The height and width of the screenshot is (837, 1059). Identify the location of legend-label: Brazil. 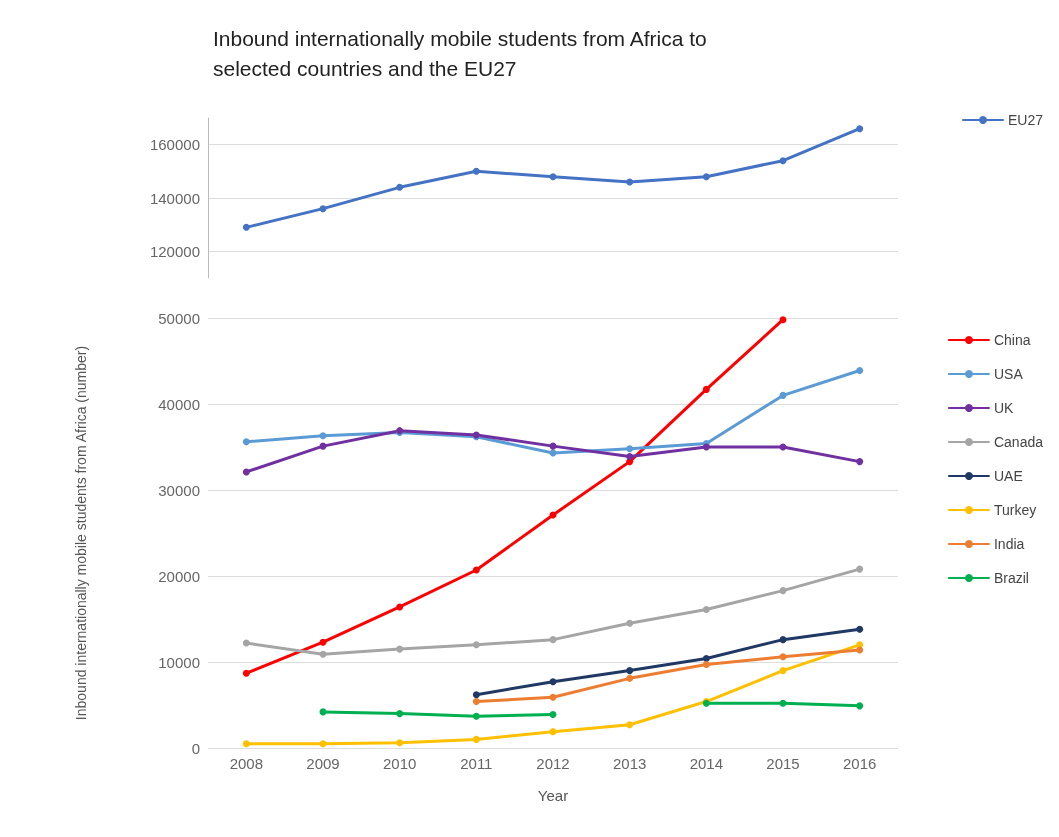
(1011, 578).